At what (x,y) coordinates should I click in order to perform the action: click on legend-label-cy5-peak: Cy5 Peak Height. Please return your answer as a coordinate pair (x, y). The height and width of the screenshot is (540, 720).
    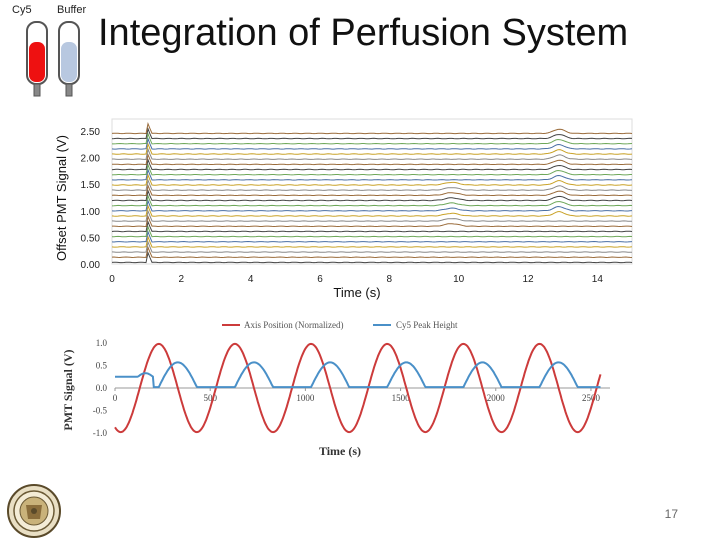
    Looking at the image, I should click on (427, 325).